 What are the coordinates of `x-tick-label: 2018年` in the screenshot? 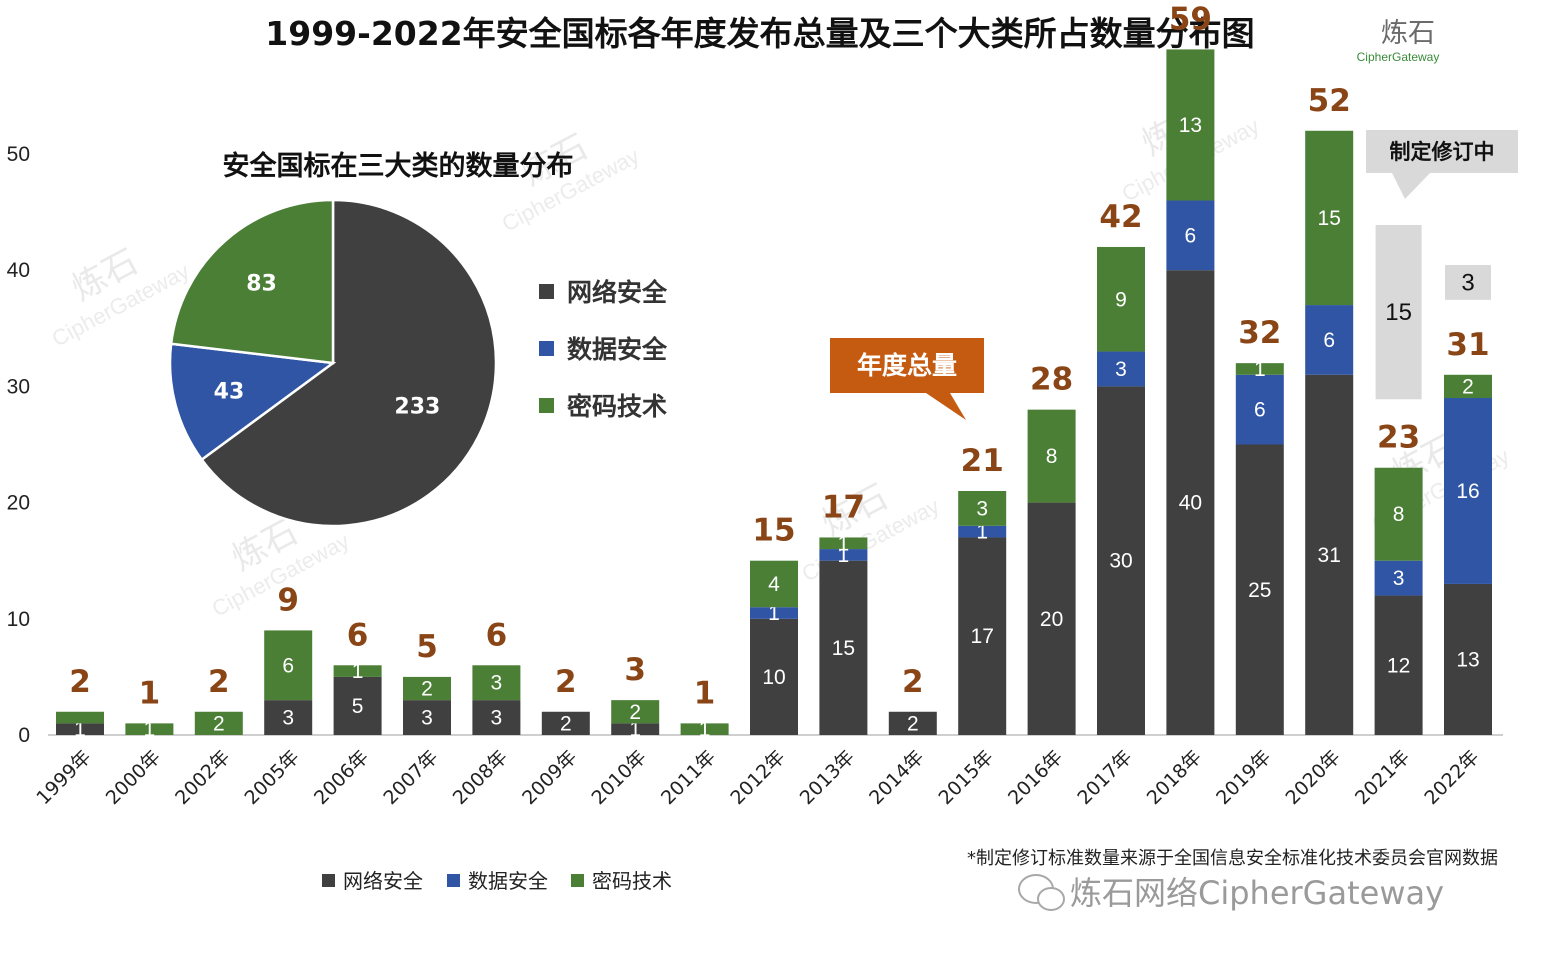 It's located at (1174, 777).